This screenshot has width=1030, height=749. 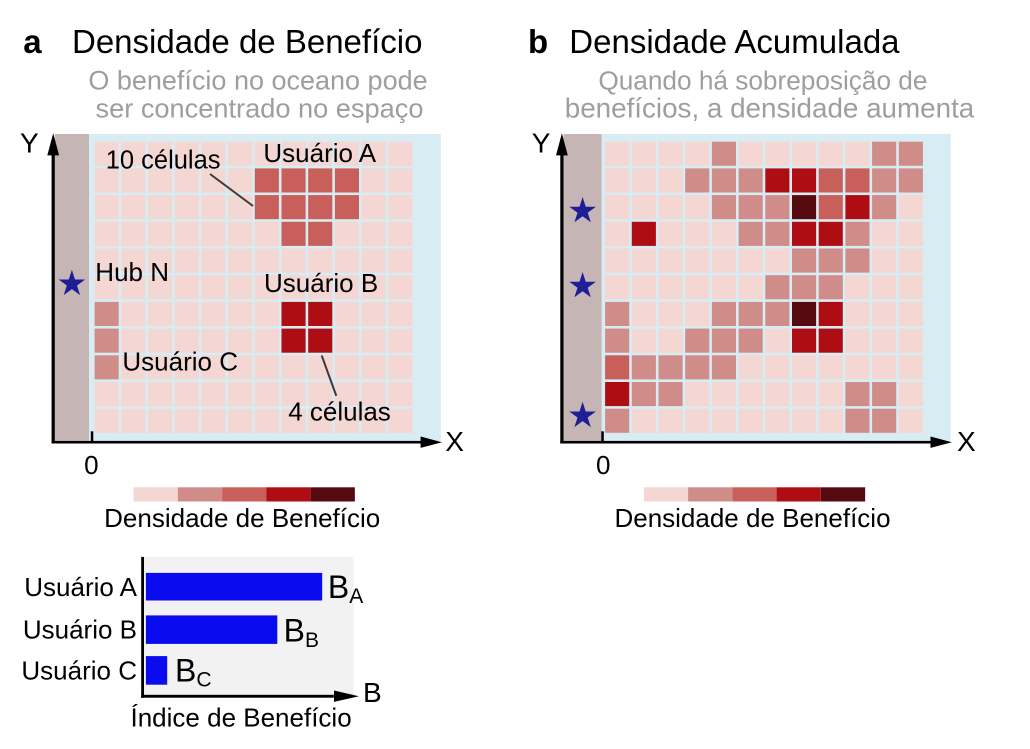 What do you see at coordinates (345, 588) in the screenshot?
I see `svg-text: BA` at bounding box center [345, 588].